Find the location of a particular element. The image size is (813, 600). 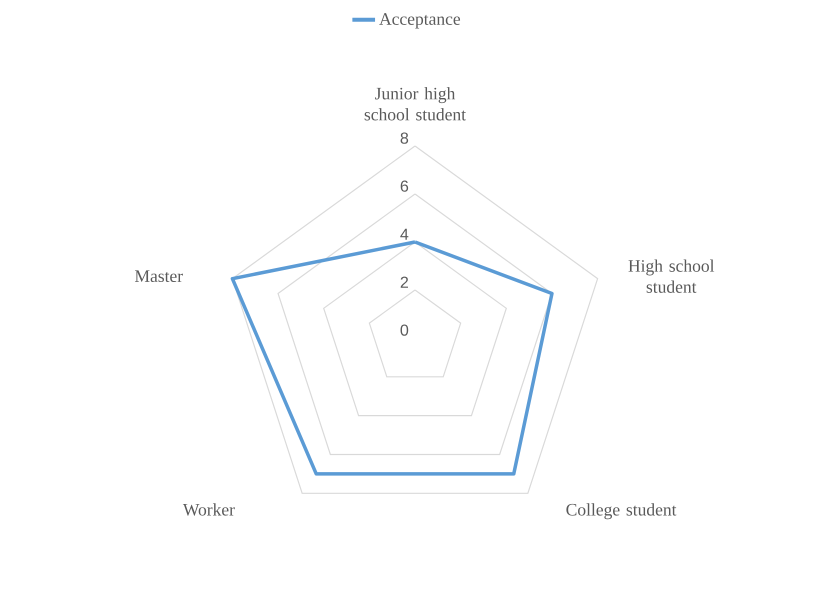

spoke-label: Junior high school student is located at coordinates (415, 103).